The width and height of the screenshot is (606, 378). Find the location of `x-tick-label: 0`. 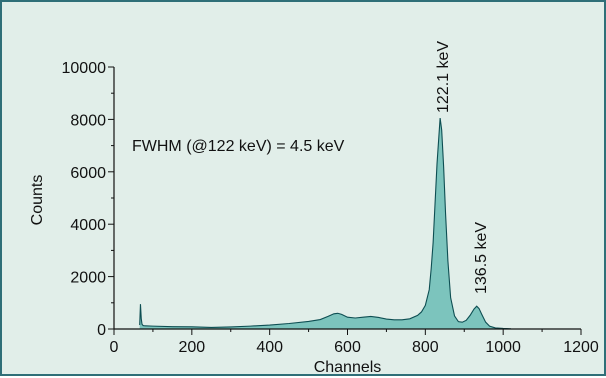

x-tick-label: 0 is located at coordinates (114, 347).